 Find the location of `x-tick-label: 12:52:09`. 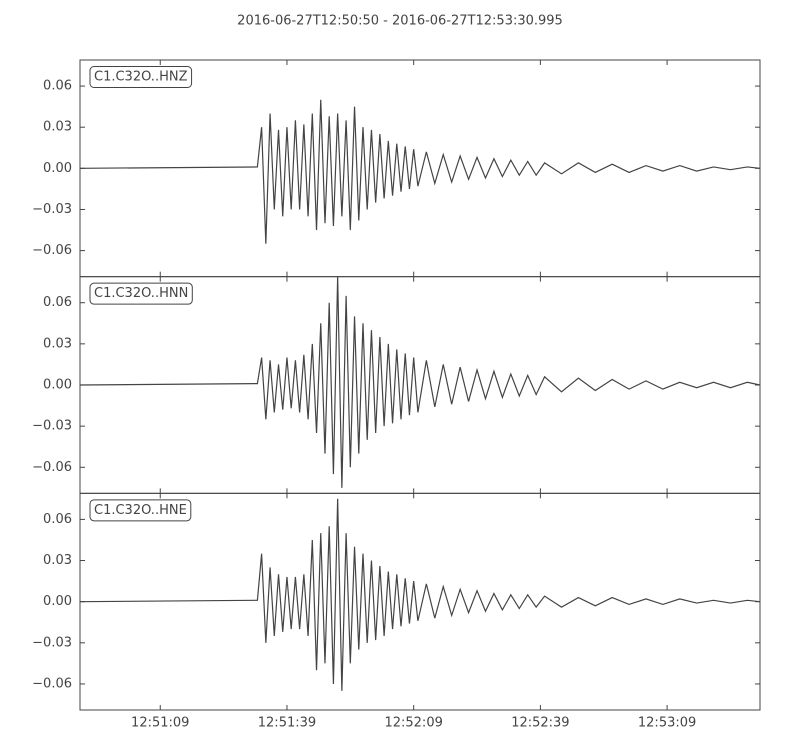

x-tick-label: 12:52:09 is located at coordinates (413, 723).